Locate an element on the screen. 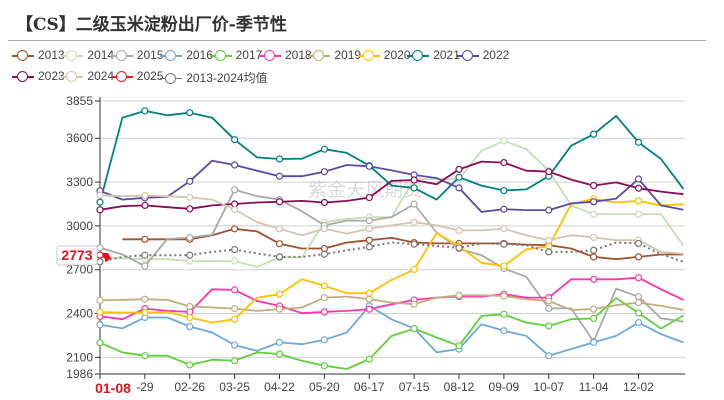 This screenshot has width=724, height=400. legend-item-2024: 2024 is located at coordinates (87, 76).